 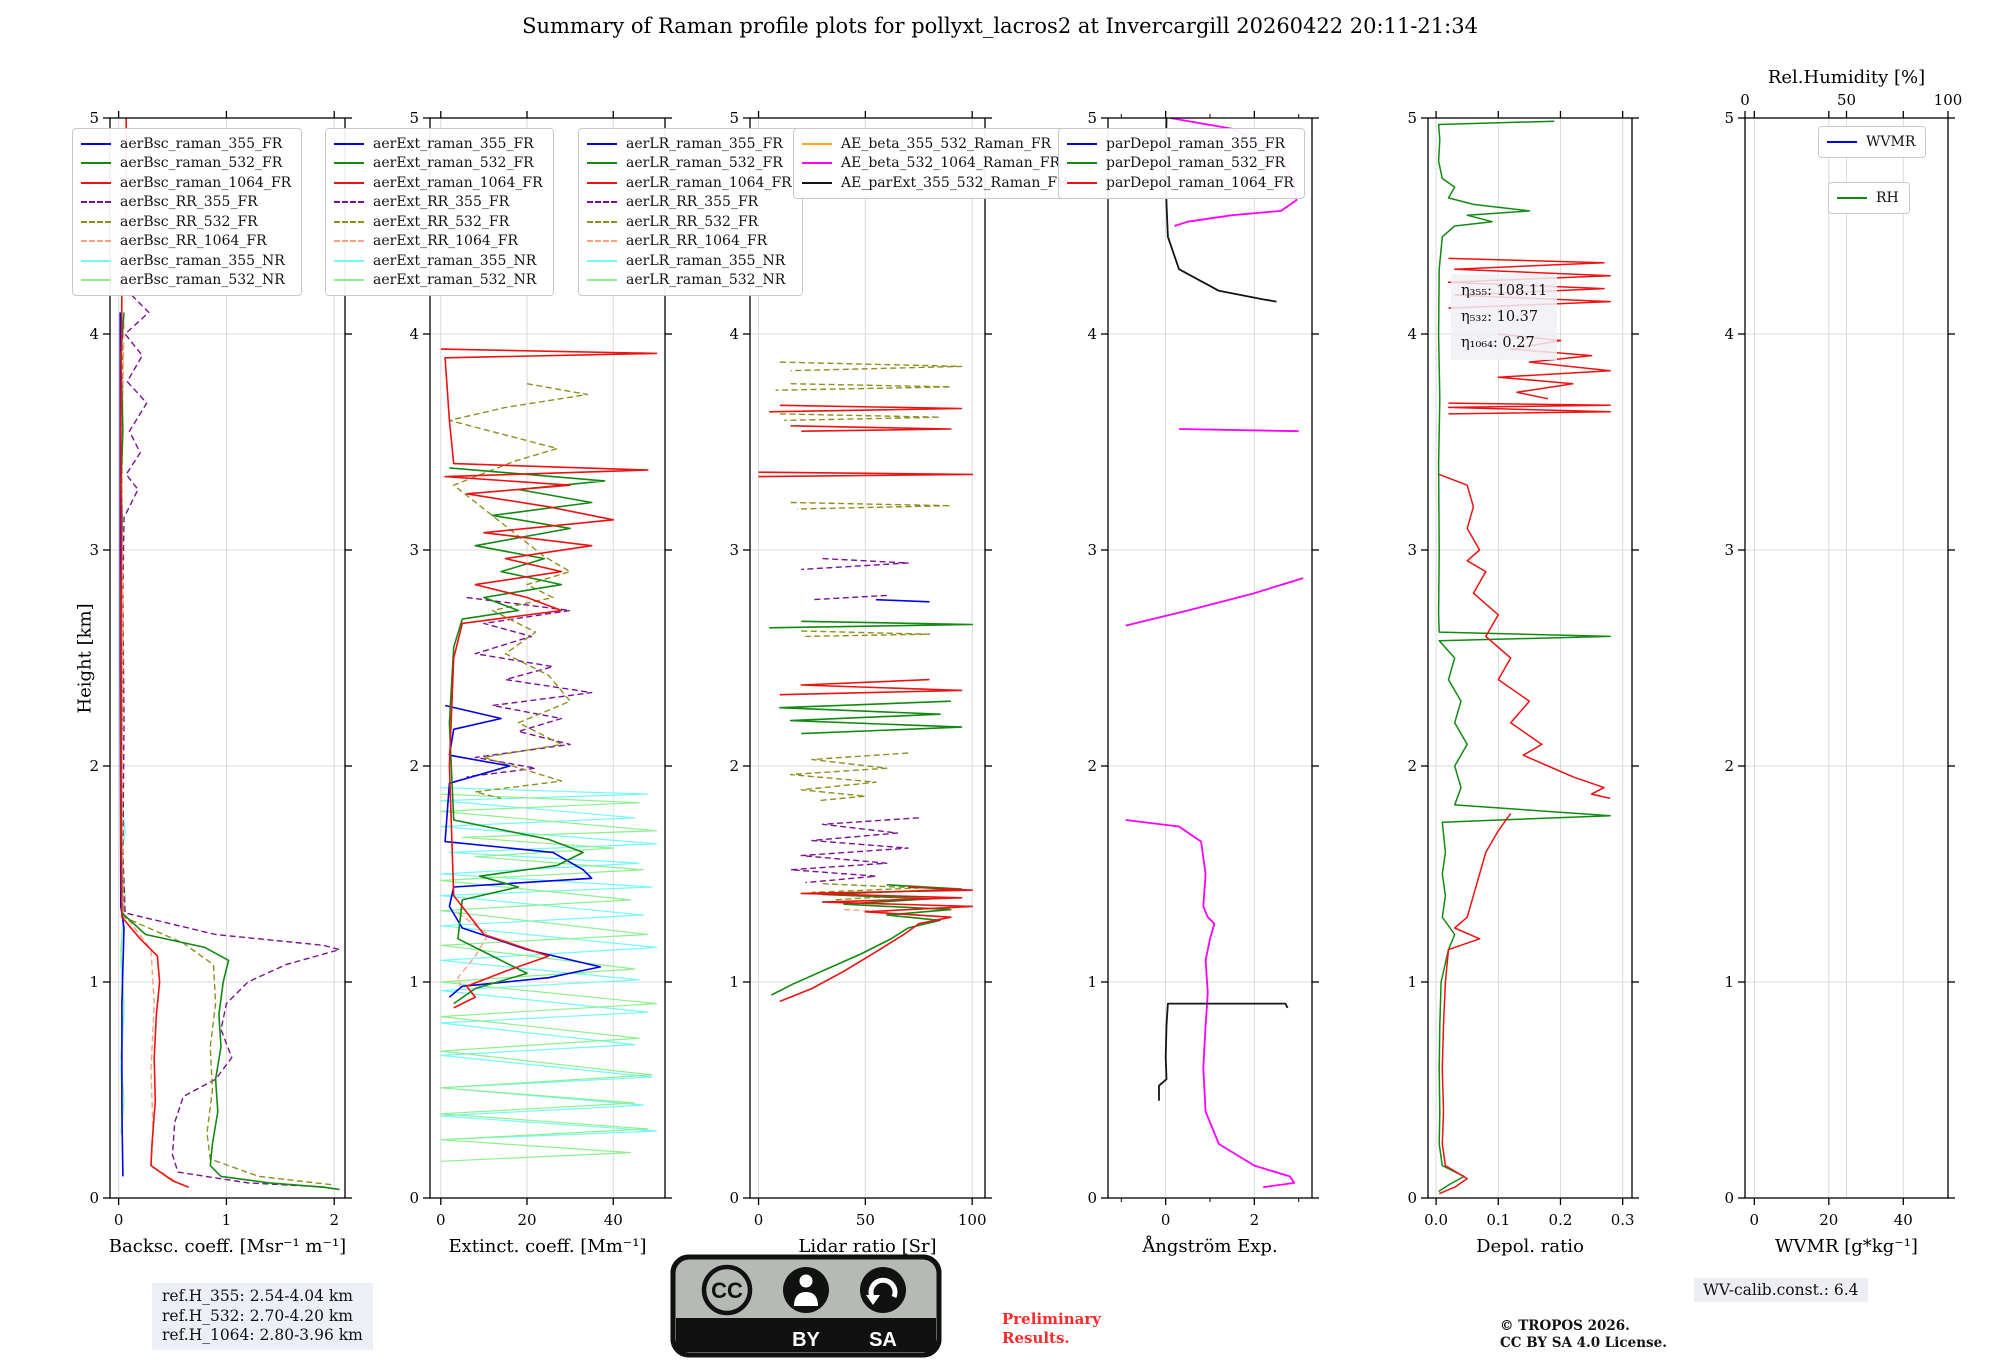 What do you see at coordinates (201, 163) in the screenshot?
I see `legend-label: aerBsc_raman_532_FR` at bounding box center [201, 163].